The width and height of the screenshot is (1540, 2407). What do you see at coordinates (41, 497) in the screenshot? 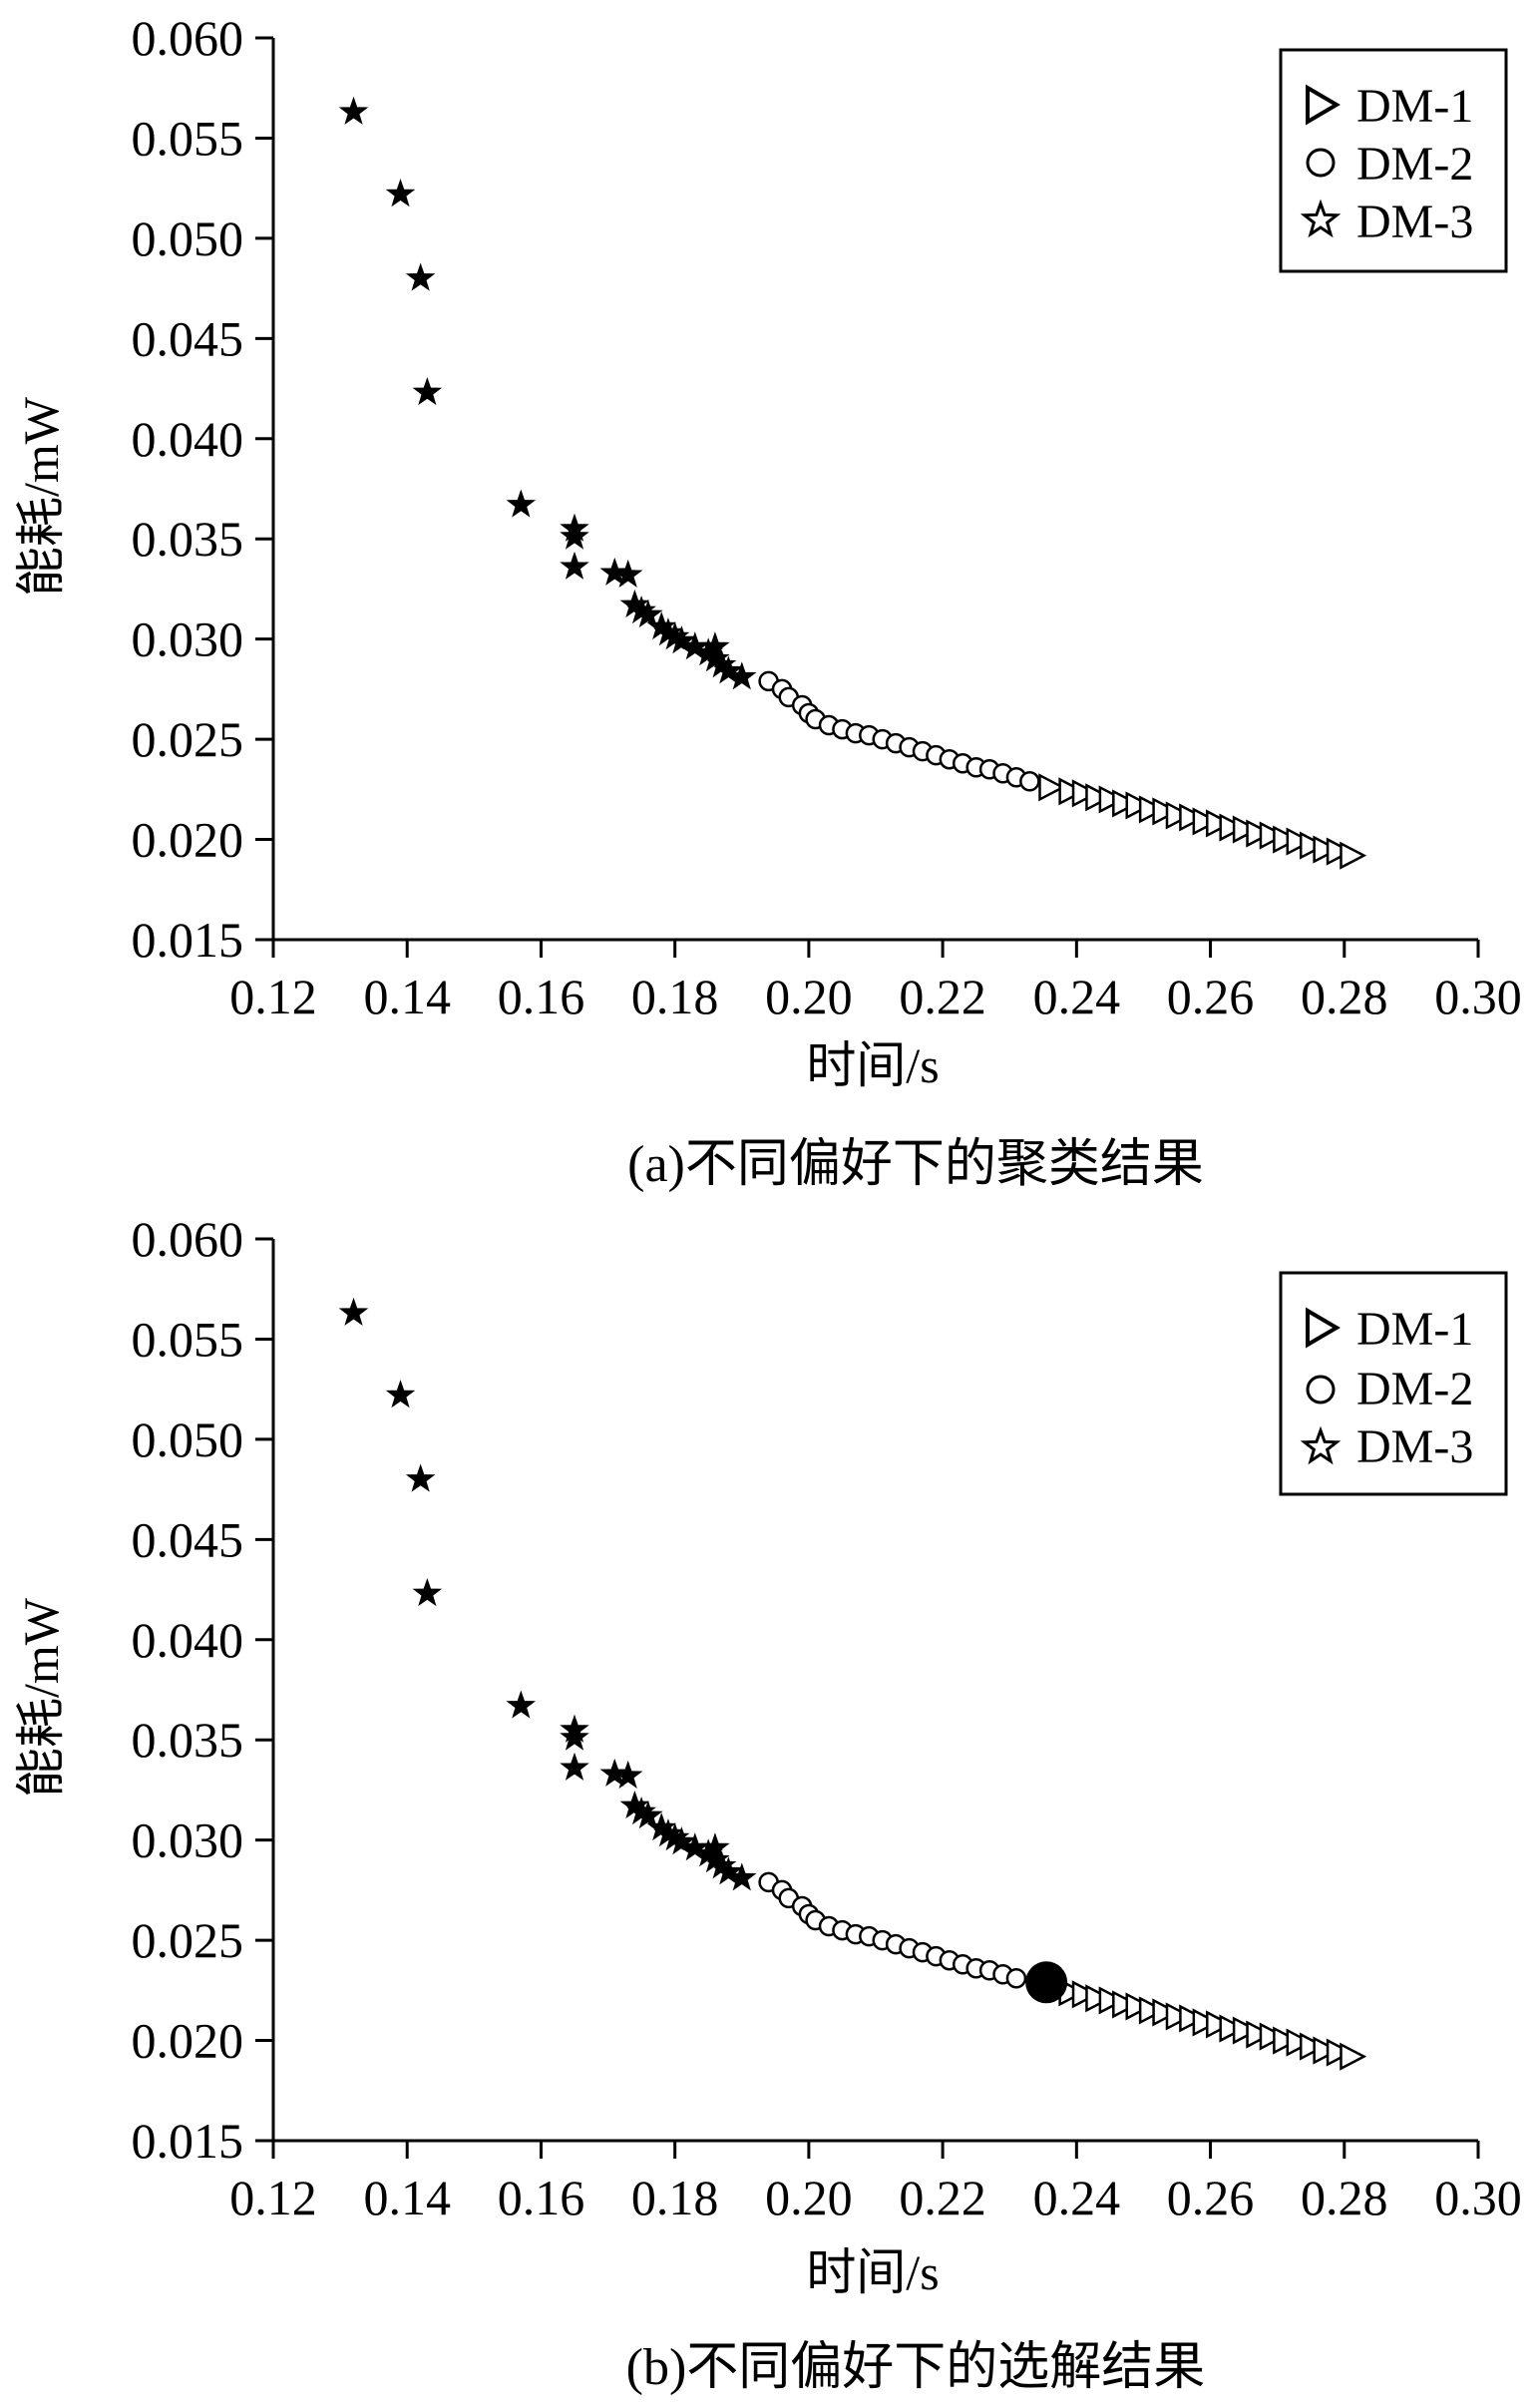
I see `panel-a-y-axis-title: 能耗/mW` at bounding box center [41, 497].